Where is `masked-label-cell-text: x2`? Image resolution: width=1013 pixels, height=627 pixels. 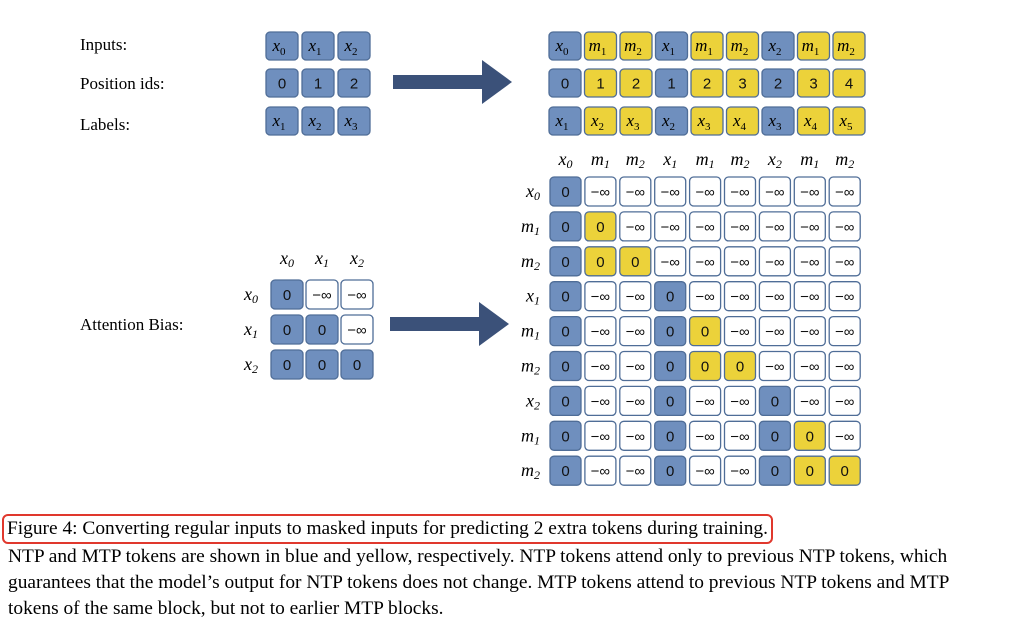 masked-label-cell-text: x2 is located at coordinates (668, 122).